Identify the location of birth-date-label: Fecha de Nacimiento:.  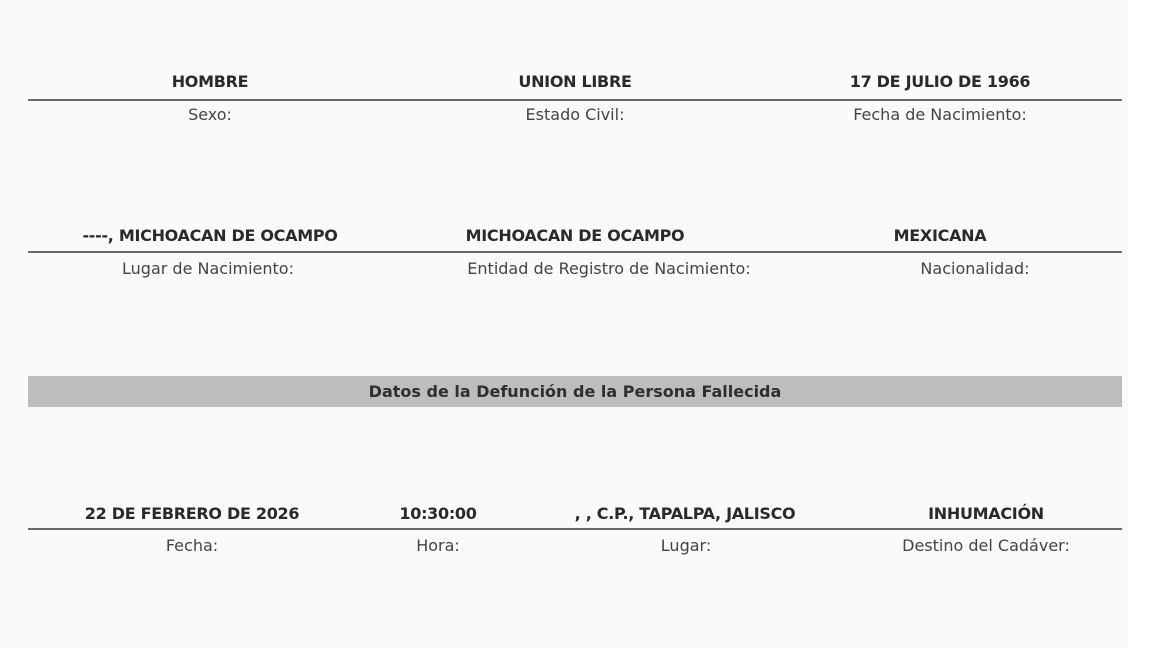
(940, 114).